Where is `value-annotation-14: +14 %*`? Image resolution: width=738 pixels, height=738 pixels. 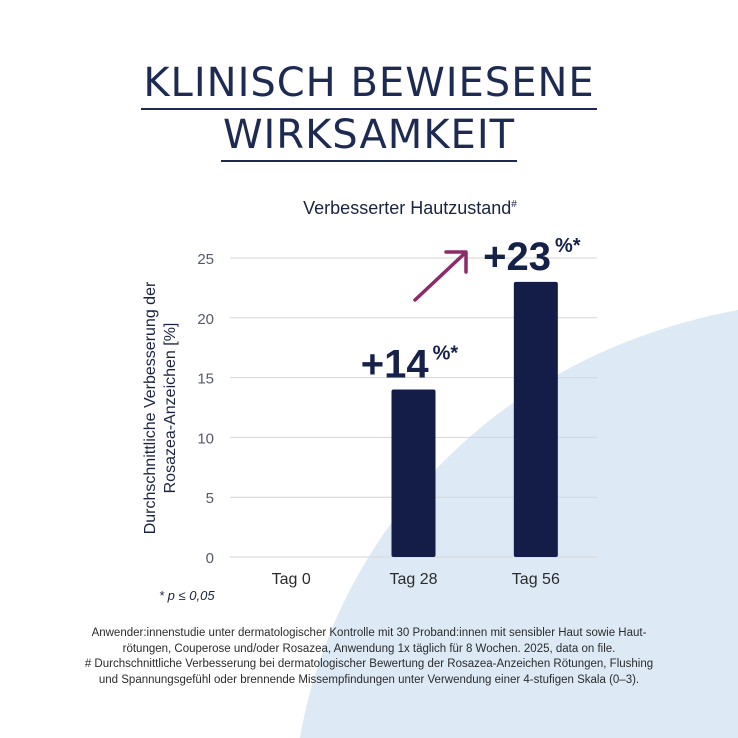
value-annotation-14: +14 %* is located at coordinates (410, 365).